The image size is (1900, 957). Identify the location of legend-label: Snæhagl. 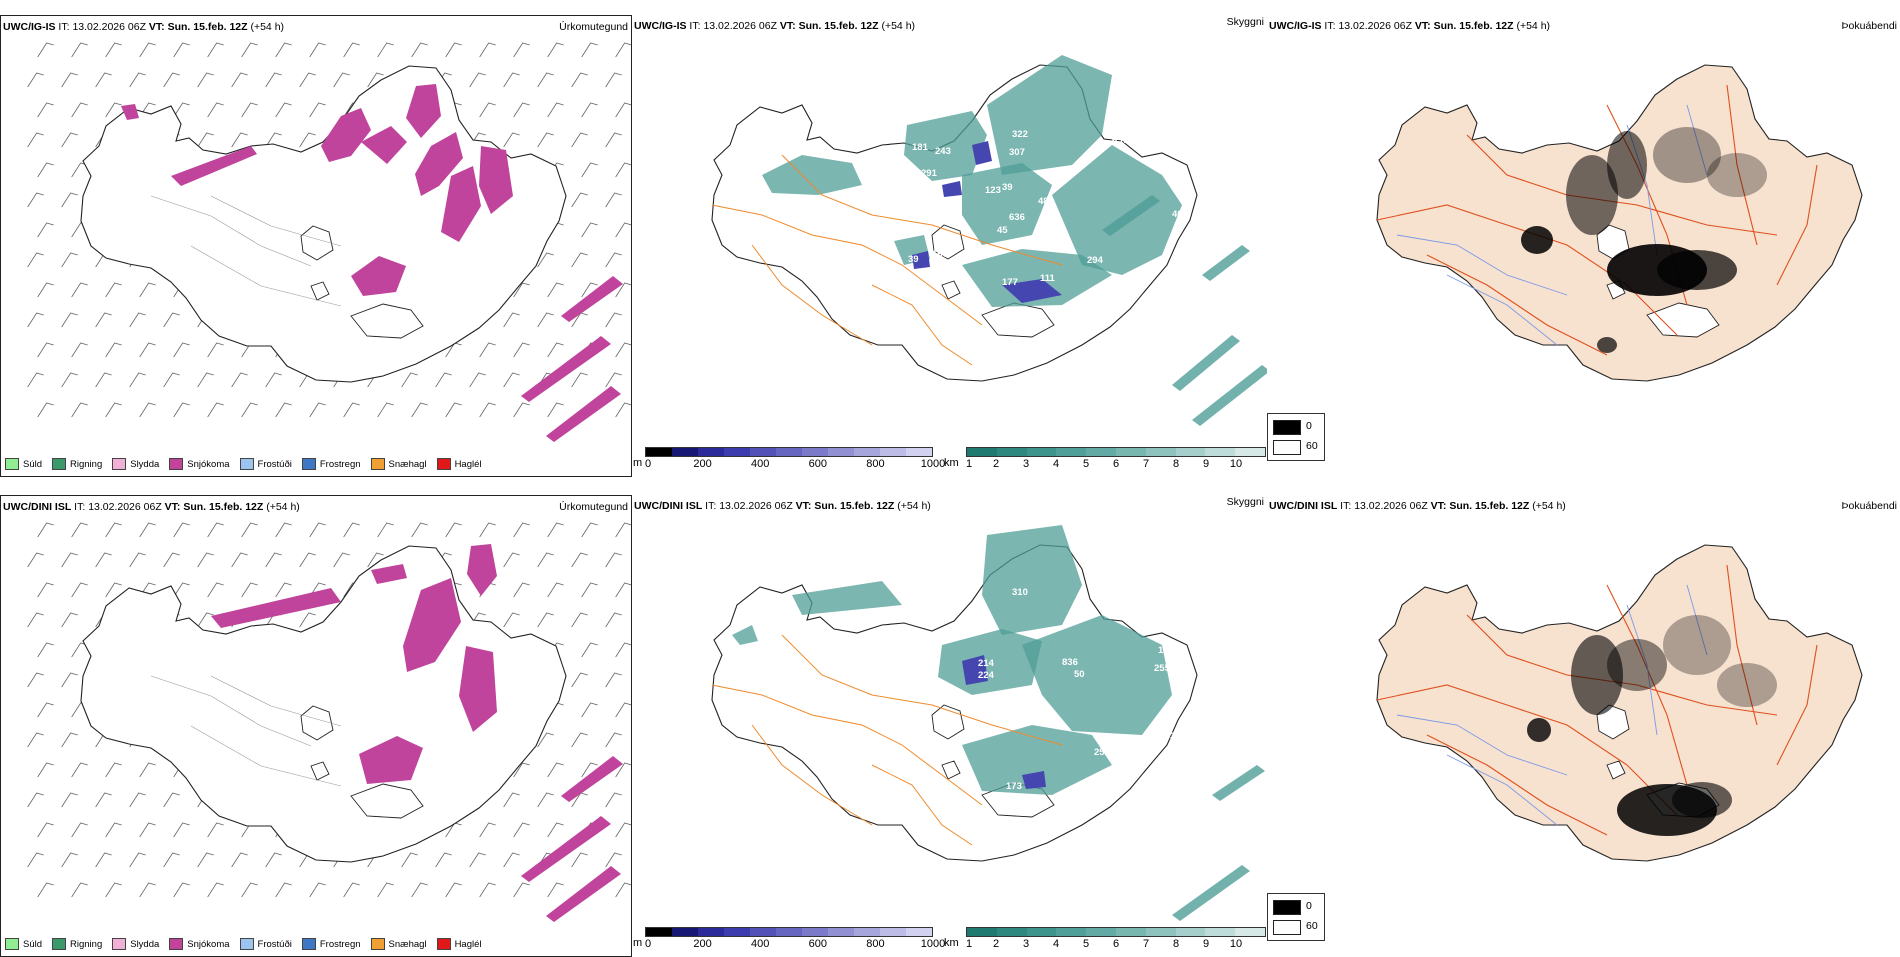
(407, 464).